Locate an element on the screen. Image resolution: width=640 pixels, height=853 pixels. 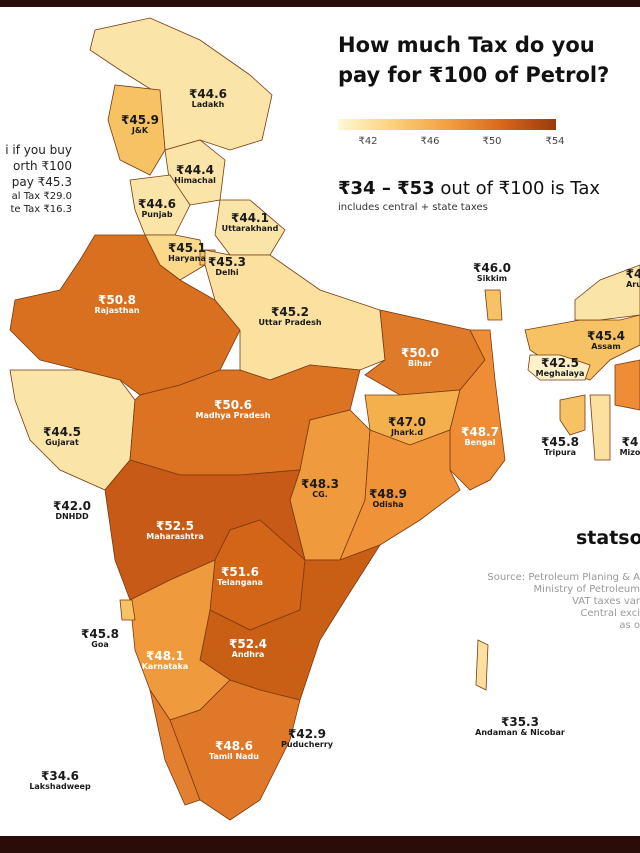
legend-tick: ₹42 is located at coordinates (368, 141).